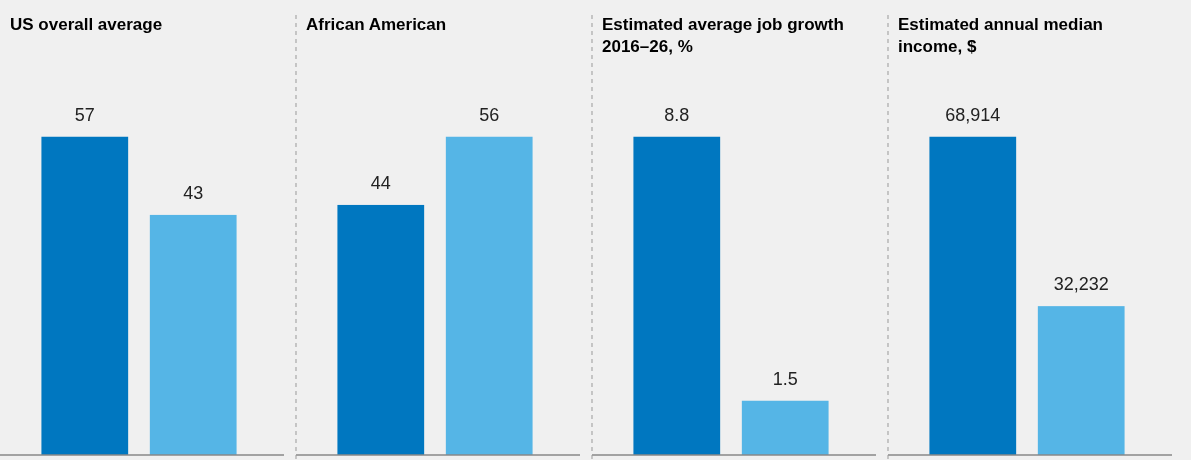 The height and width of the screenshot is (460, 1191). What do you see at coordinates (380, 182) in the screenshot?
I see `data-label: 44` at bounding box center [380, 182].